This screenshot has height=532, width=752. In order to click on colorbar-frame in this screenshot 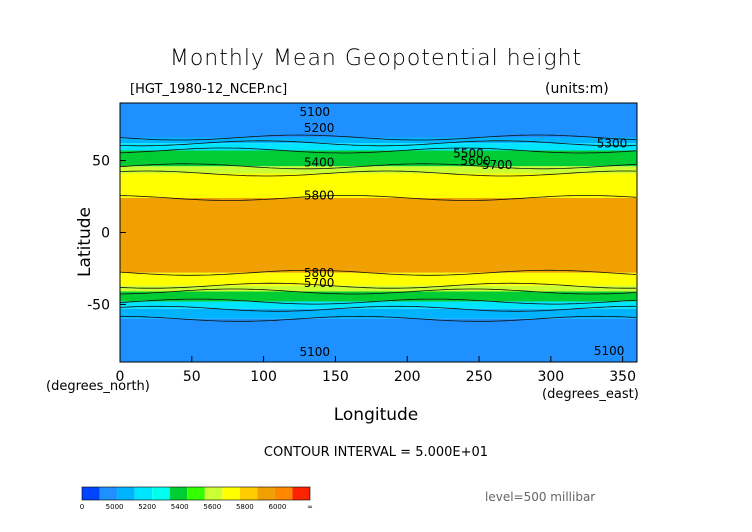, I will do `click(196, 493)`.